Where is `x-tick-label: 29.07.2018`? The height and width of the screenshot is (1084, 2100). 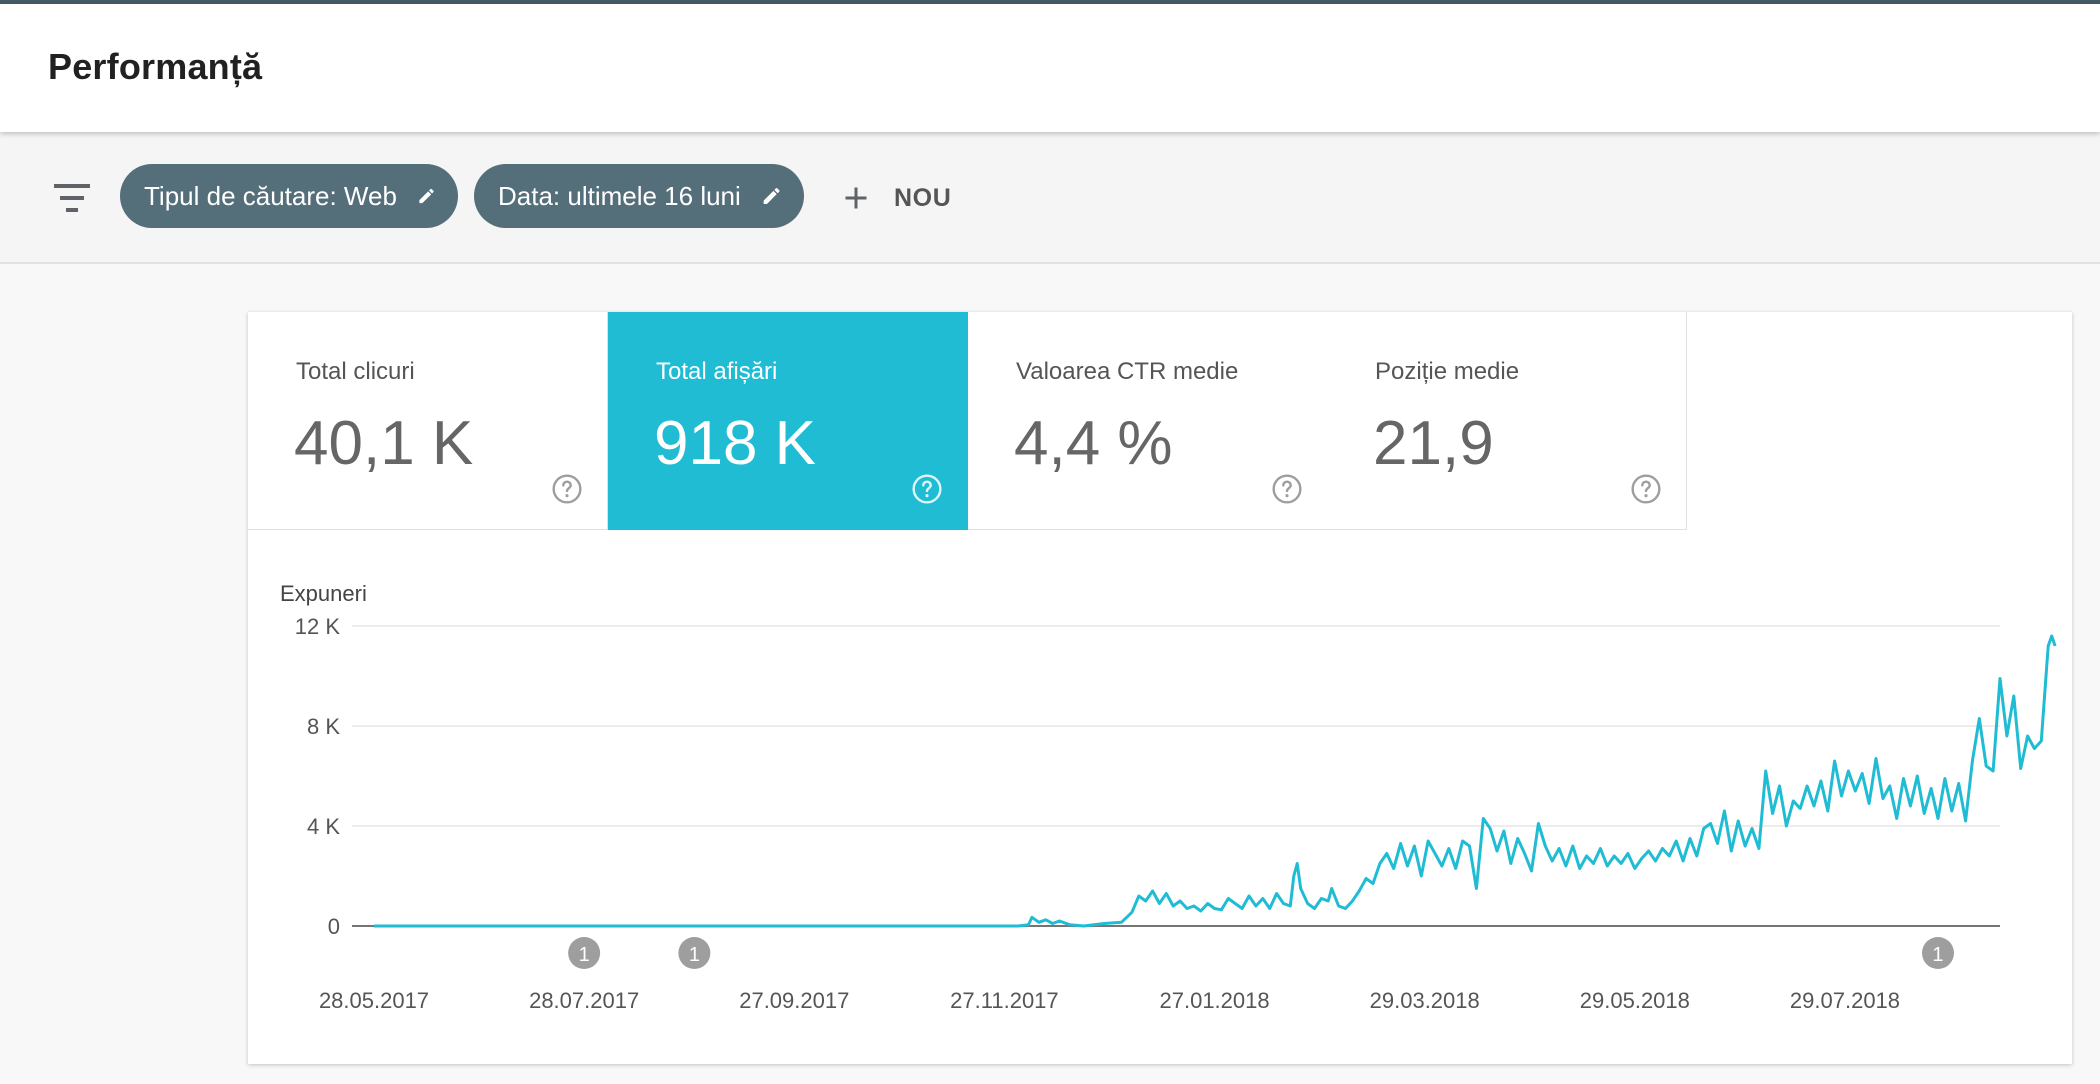
x-tick-label: 29.07.2018 is located at coordinates (1845, 1000).